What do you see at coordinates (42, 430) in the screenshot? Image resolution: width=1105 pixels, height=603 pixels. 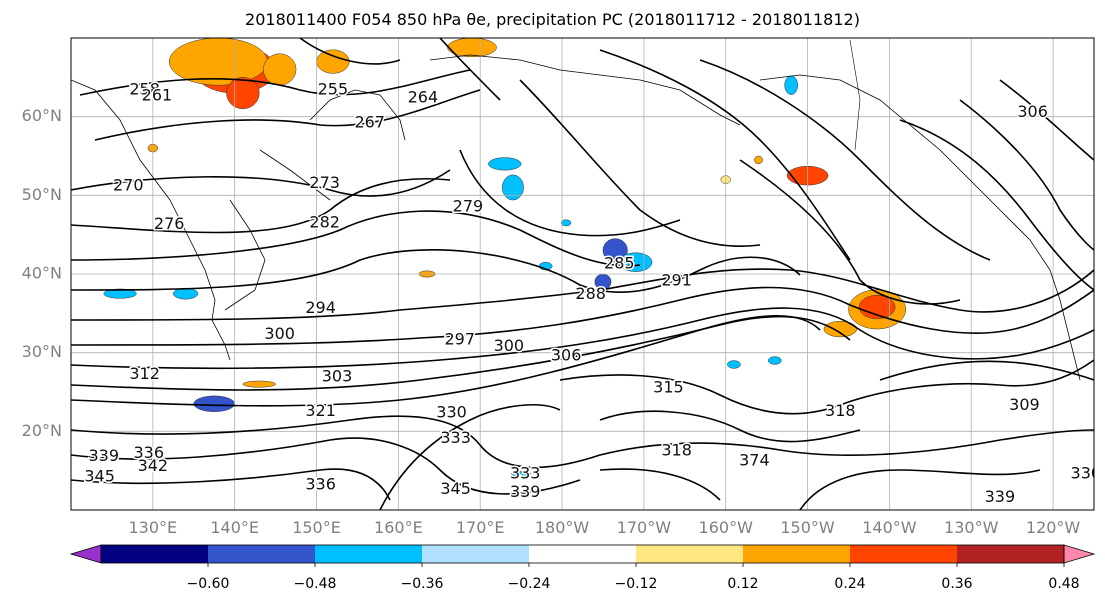 I see `lat-tick-label: 20°N` at bounding box center [42, 430].